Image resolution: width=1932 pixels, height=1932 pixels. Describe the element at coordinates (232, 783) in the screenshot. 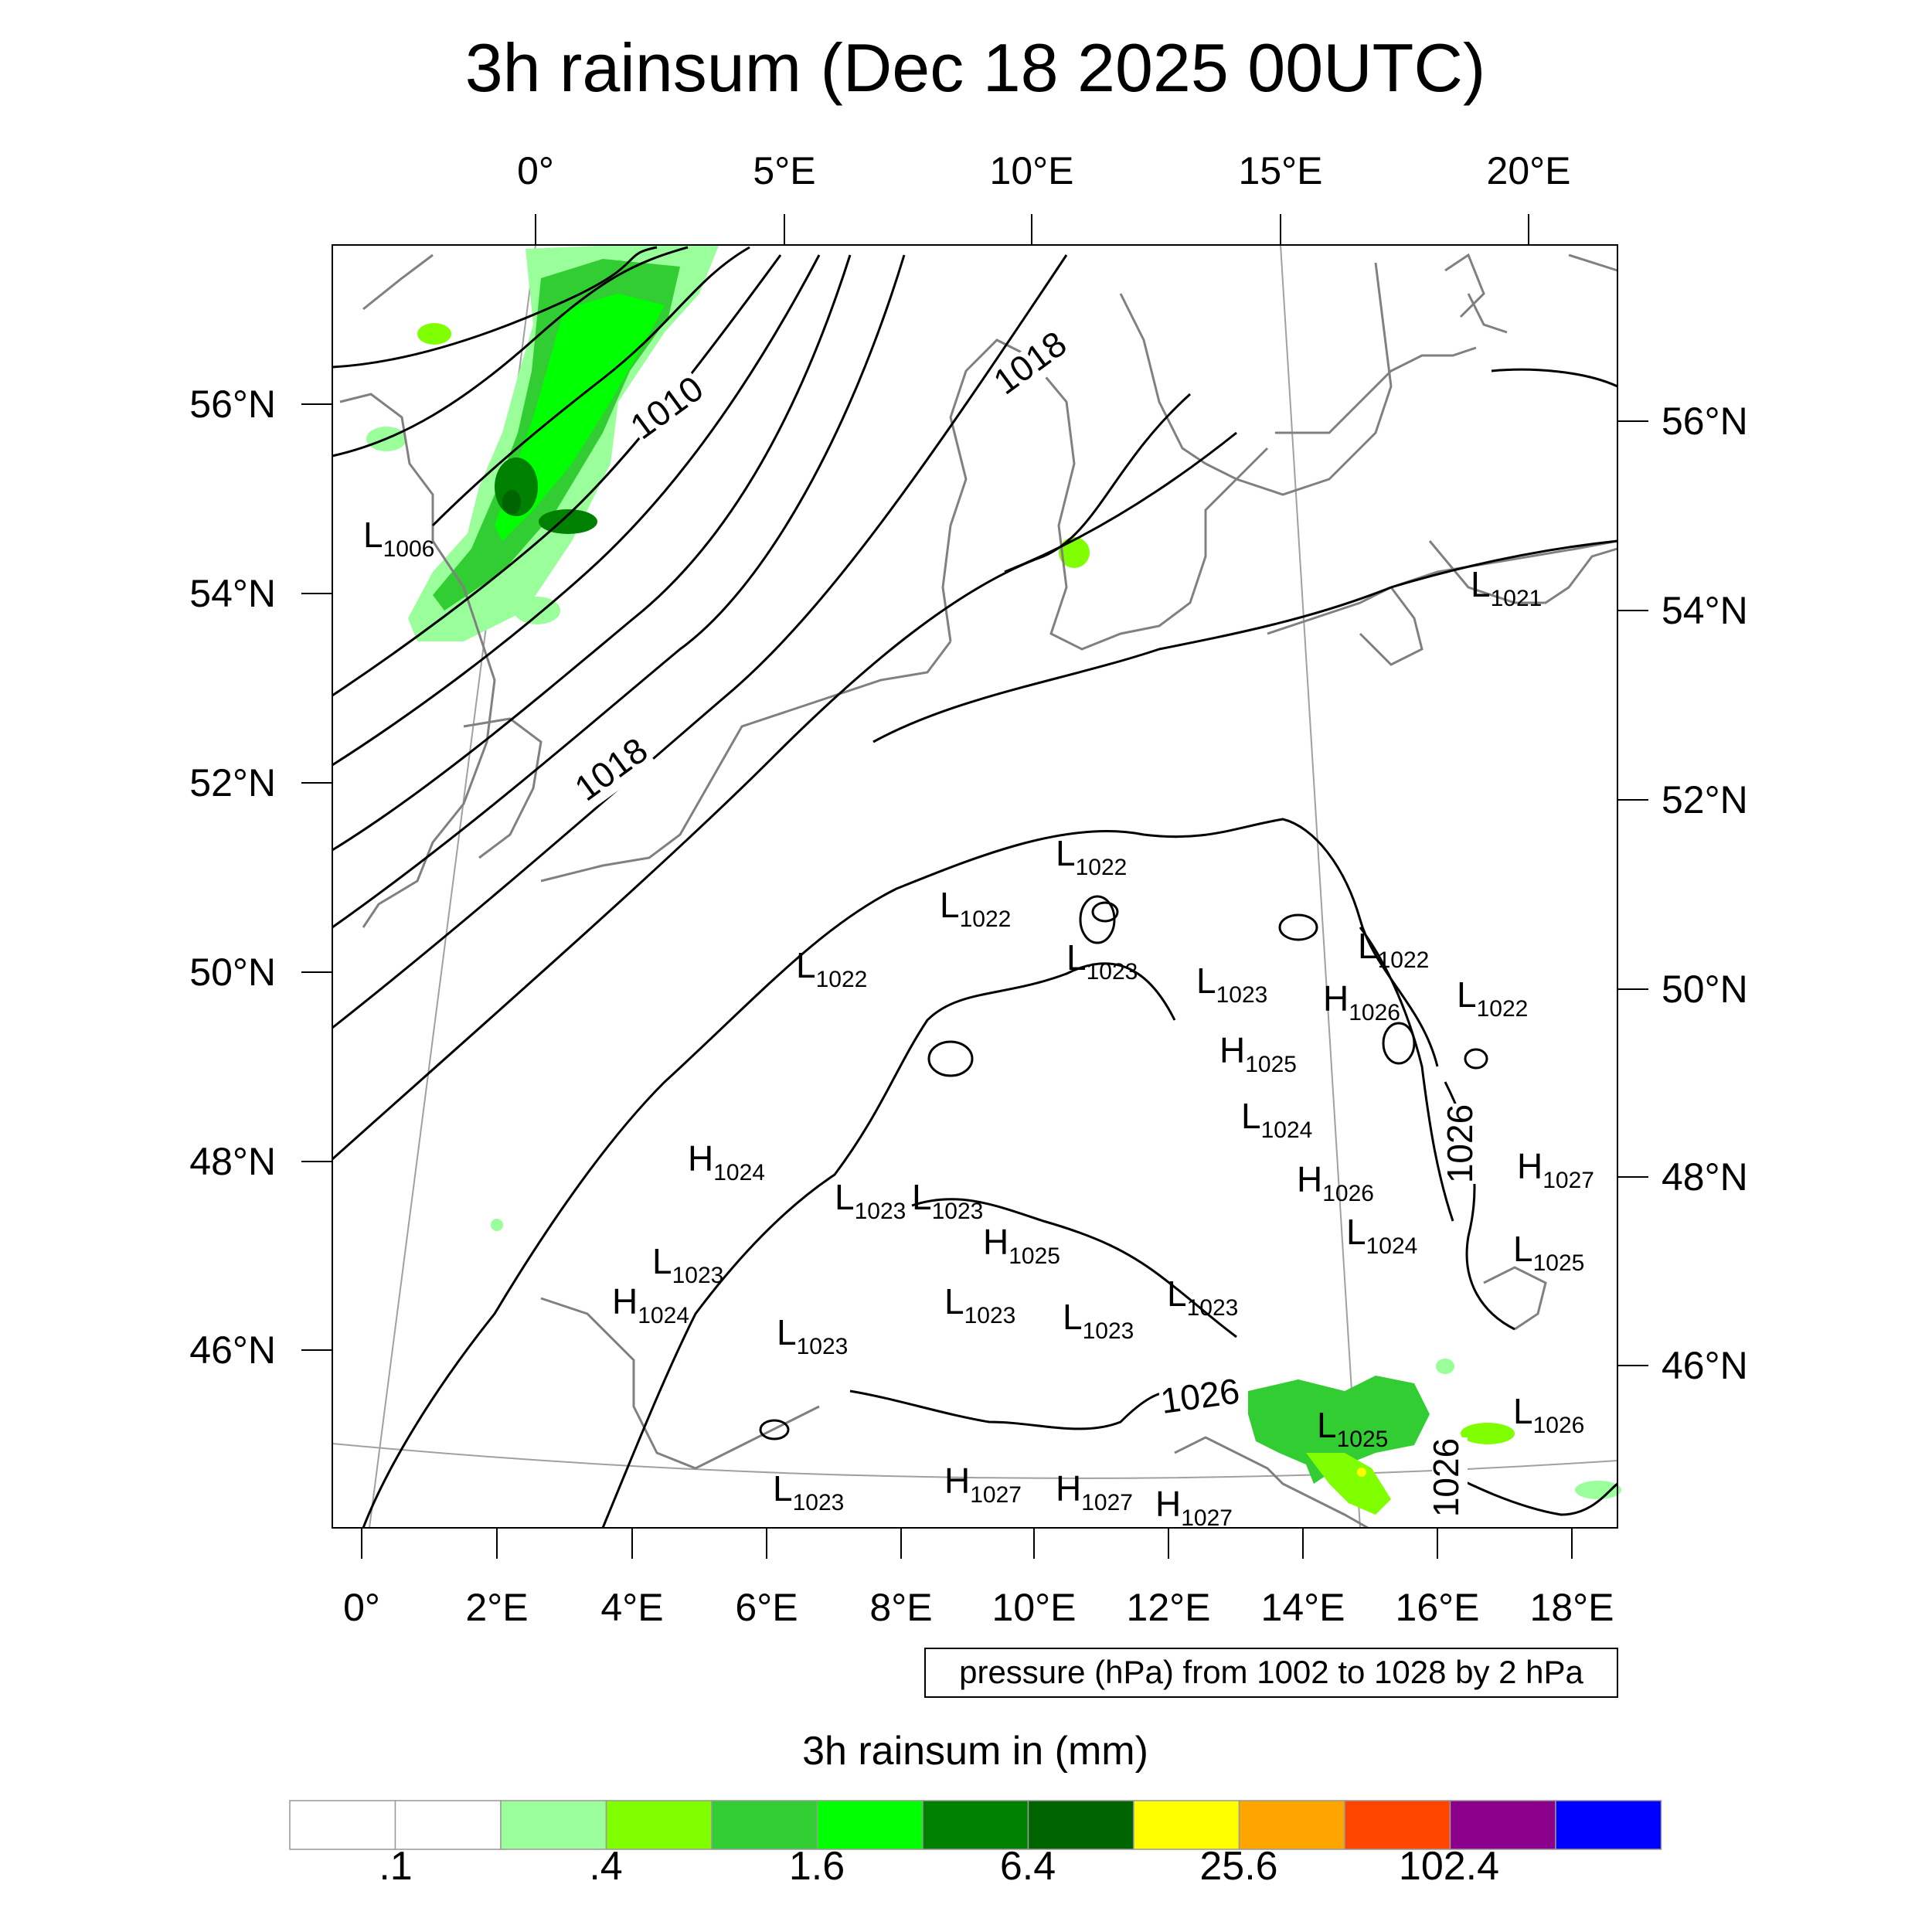

I see `left-lat-label: 52°N` at that location.